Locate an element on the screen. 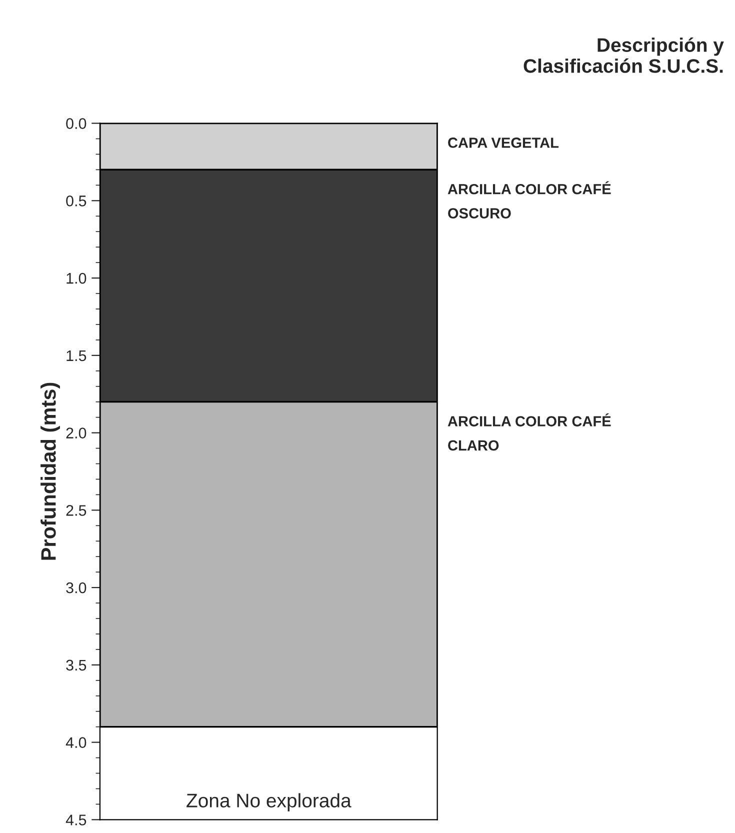 The height and width of the screenshot is (833, 735). y-tick-label: 4.5 is located at coordinates (76, 820).